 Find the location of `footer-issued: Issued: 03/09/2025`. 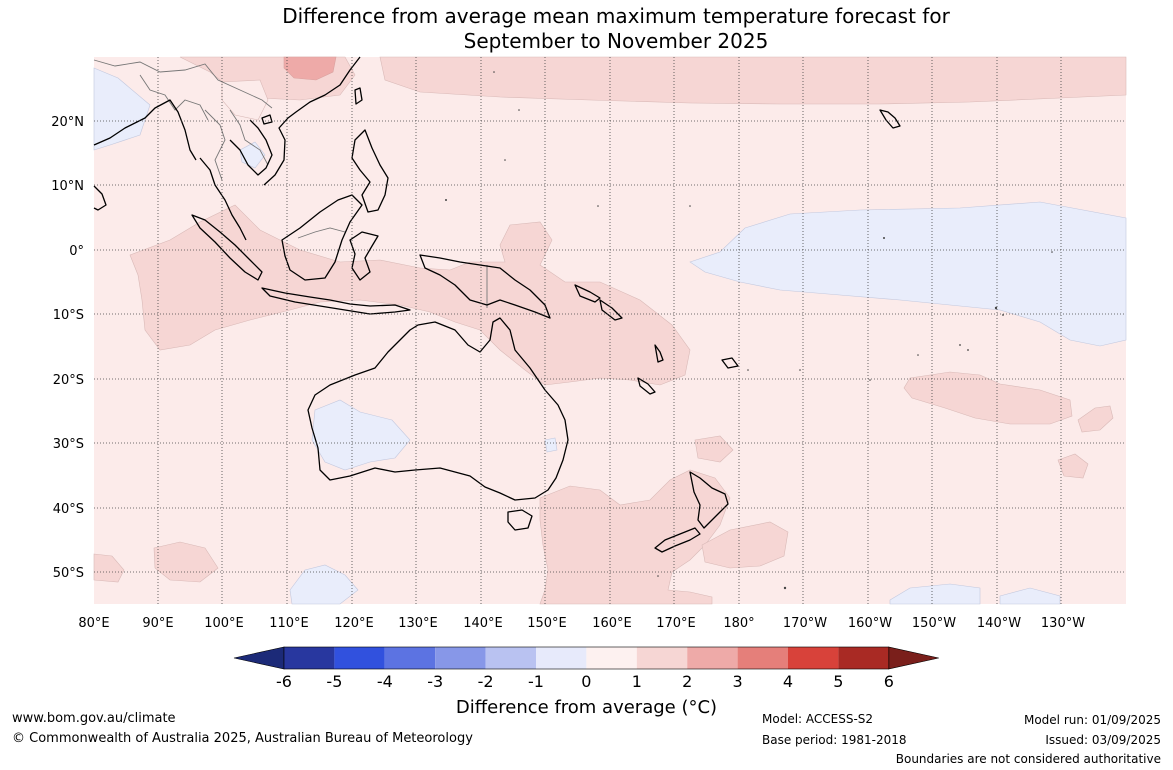

footer-issued: Issued: 03/09/2025 is located at coordinates (1103, 740).